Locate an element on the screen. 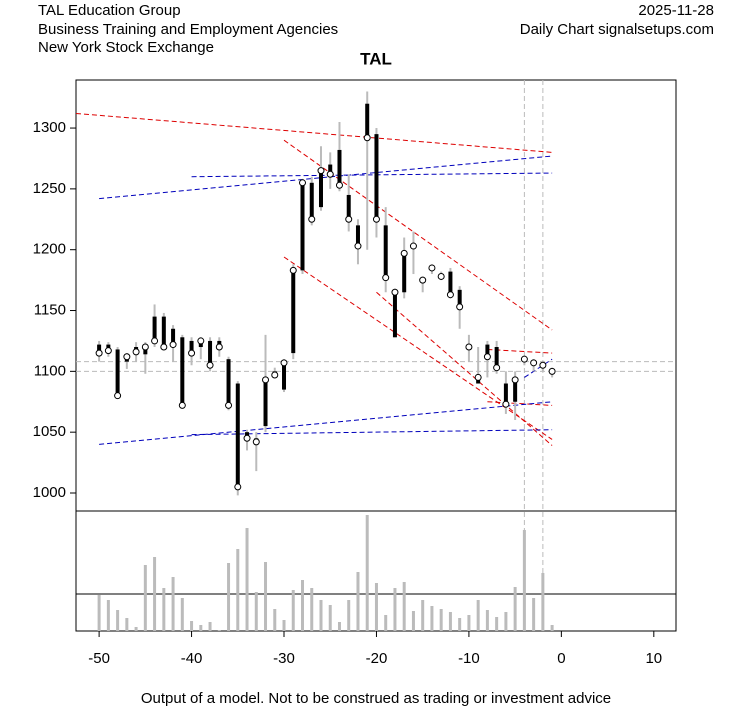 The height and width of the screenshot is (708, 753). chart-title: TAL is located at coordinates (376, 58).